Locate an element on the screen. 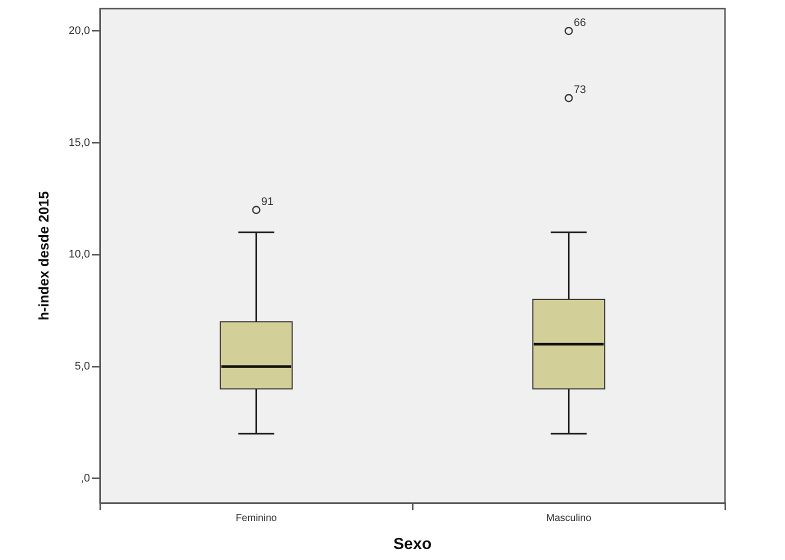  y-axis-title: h-index desde 2015 is located at coordinates (43, 255).